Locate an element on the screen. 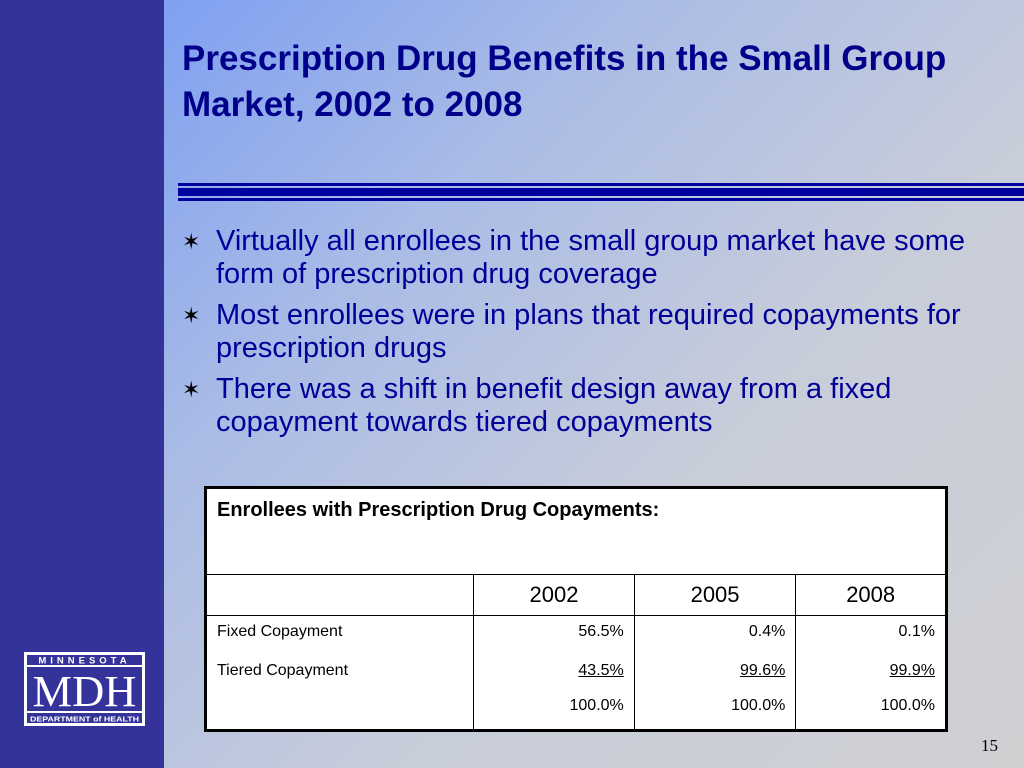 Image resolution: width=1024 pixels, height=768 pixels. cell-total-2002: 100.0% is located at coordinates (596, 705).